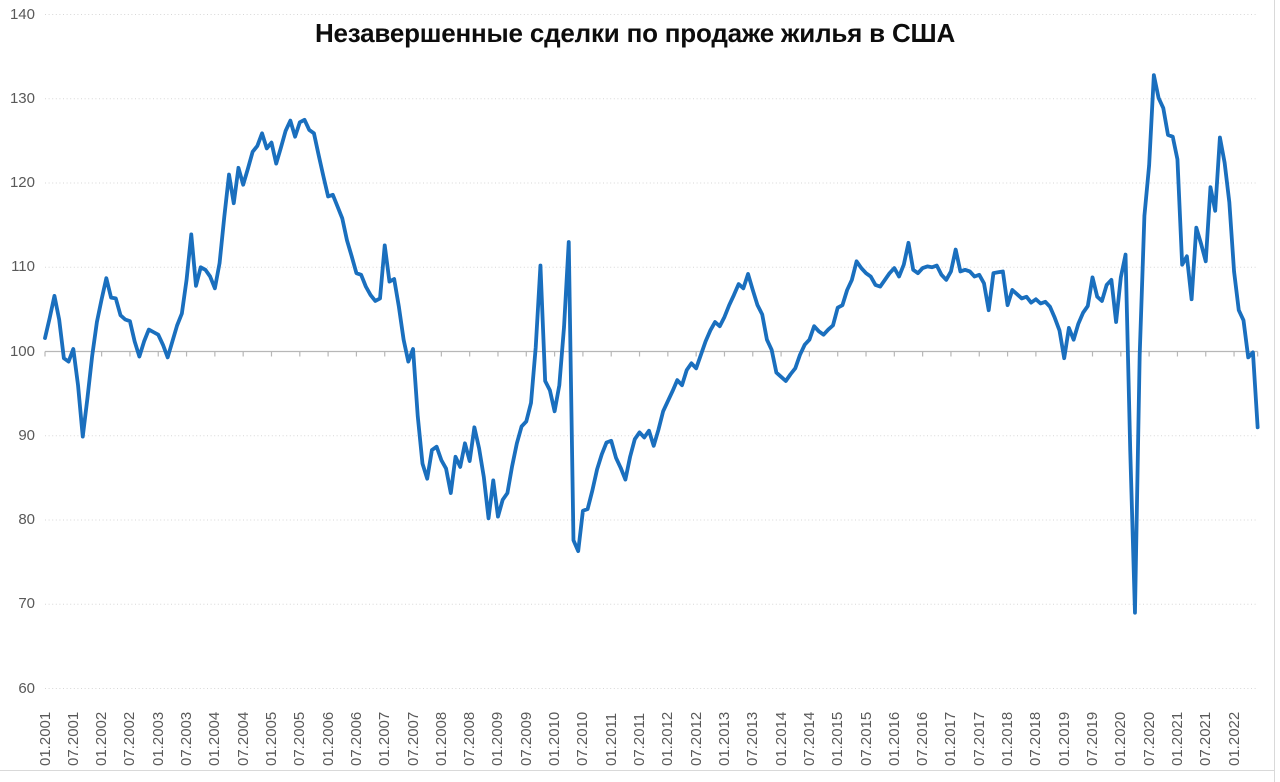  I want to click on x-axis-label: 07.2017, so click(979, 738).